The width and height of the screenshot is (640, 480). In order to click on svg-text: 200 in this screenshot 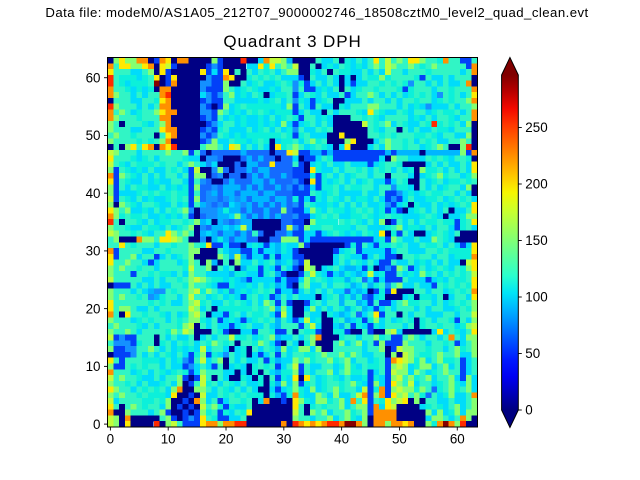, I will do `click(536, 184)`.